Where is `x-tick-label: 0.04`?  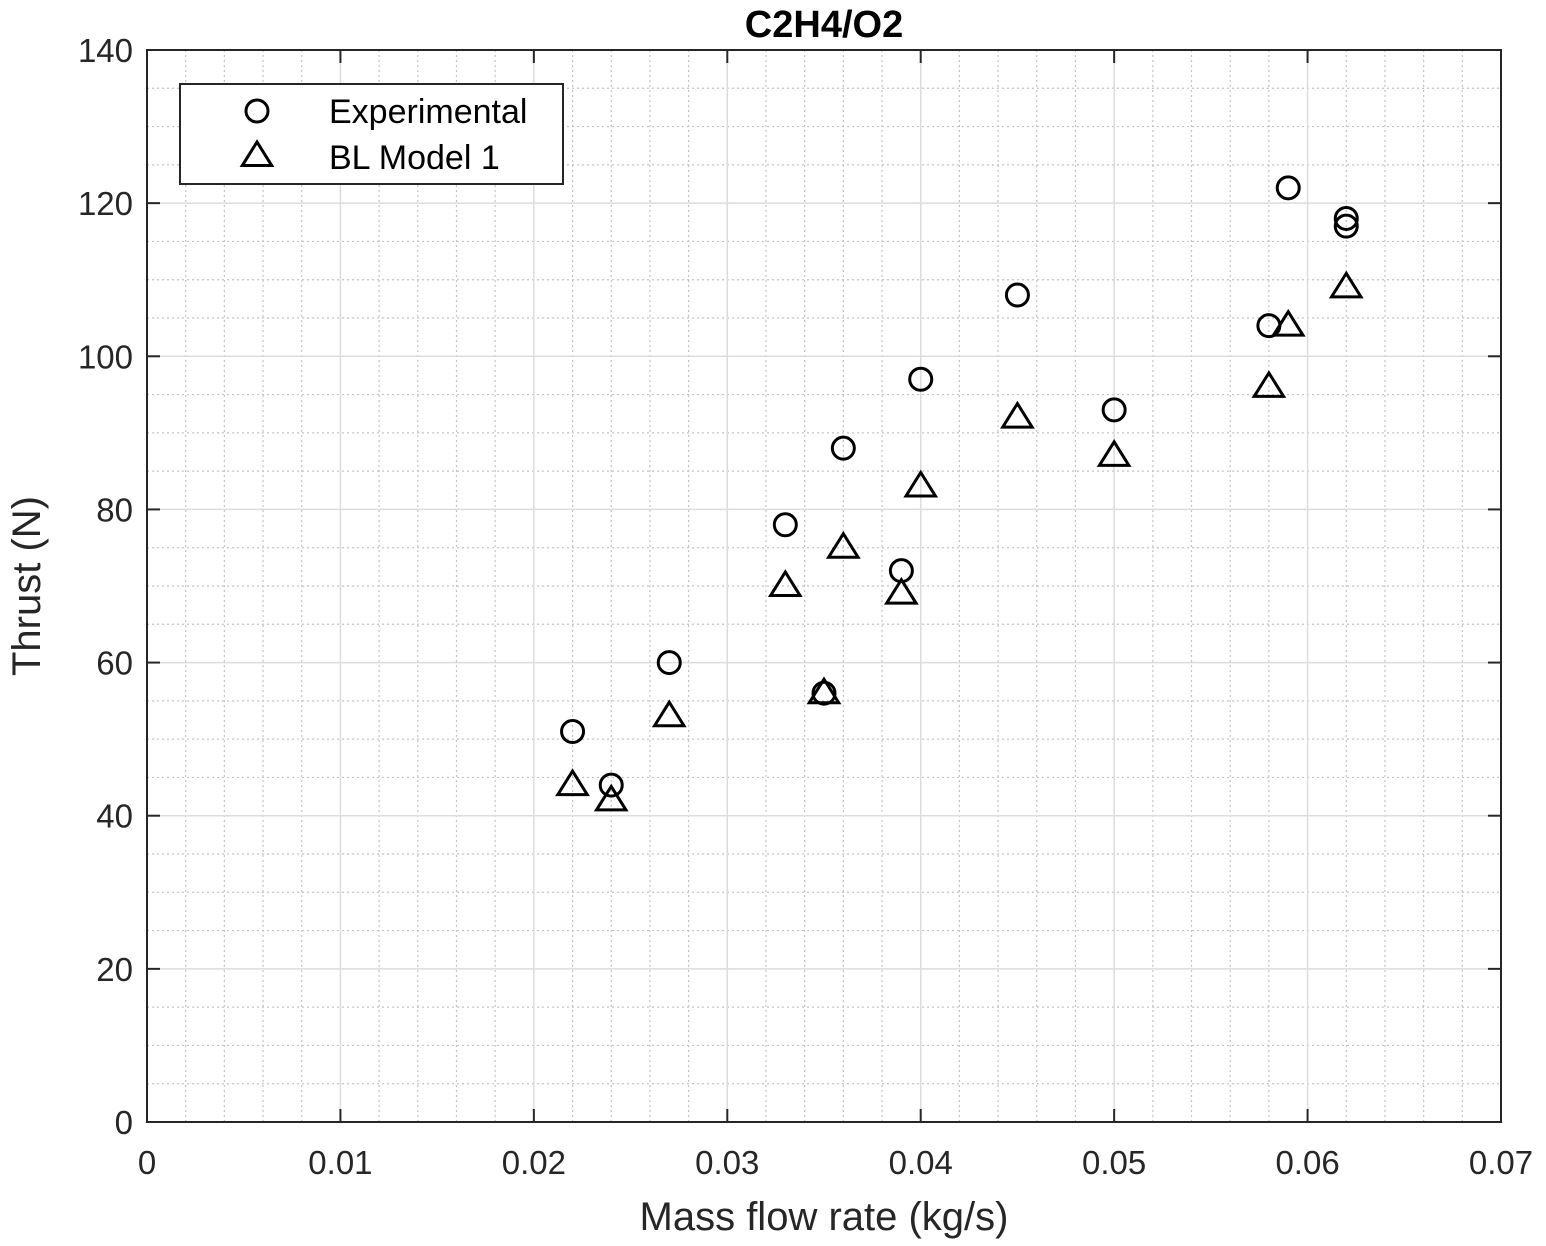
x-tick-label: 0.04 is located at coordinates (921, 1162).